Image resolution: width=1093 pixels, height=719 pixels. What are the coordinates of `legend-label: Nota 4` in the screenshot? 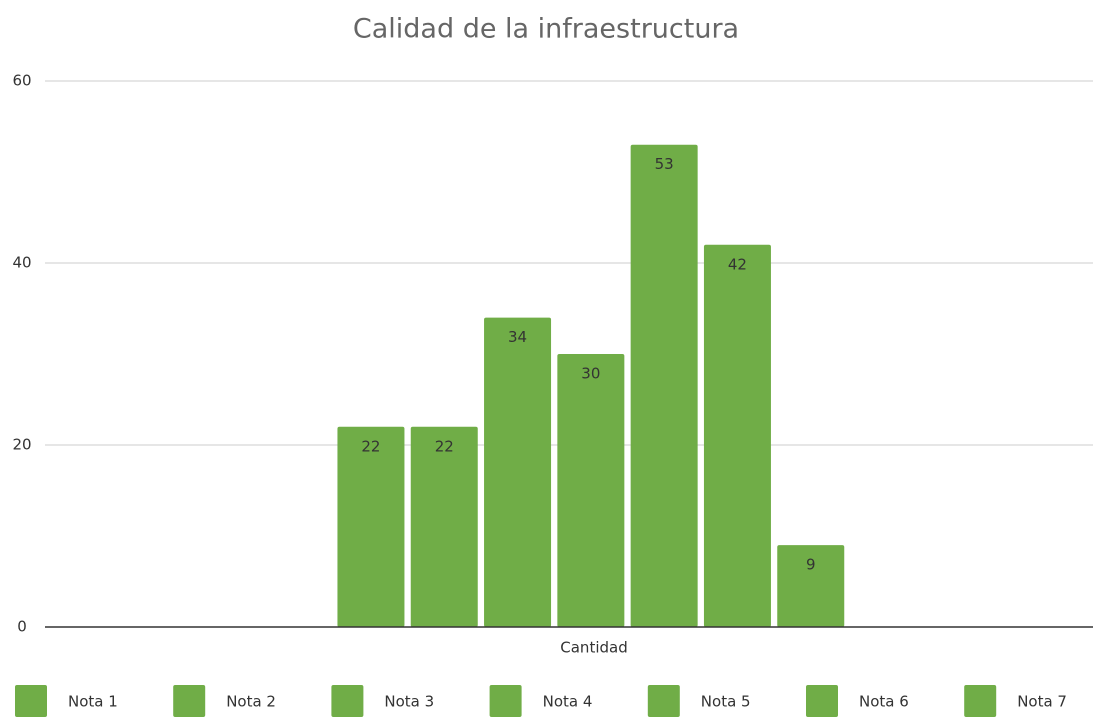 It's located at (568, 702).